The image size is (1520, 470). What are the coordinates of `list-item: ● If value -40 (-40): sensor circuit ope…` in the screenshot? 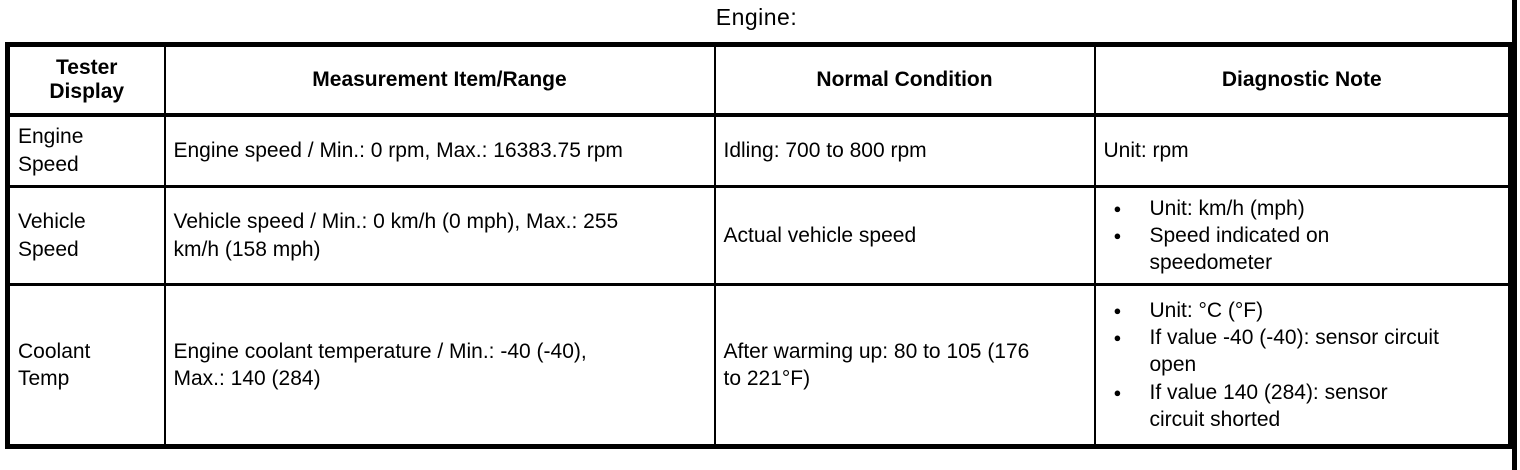 It's located at (1307, 351).